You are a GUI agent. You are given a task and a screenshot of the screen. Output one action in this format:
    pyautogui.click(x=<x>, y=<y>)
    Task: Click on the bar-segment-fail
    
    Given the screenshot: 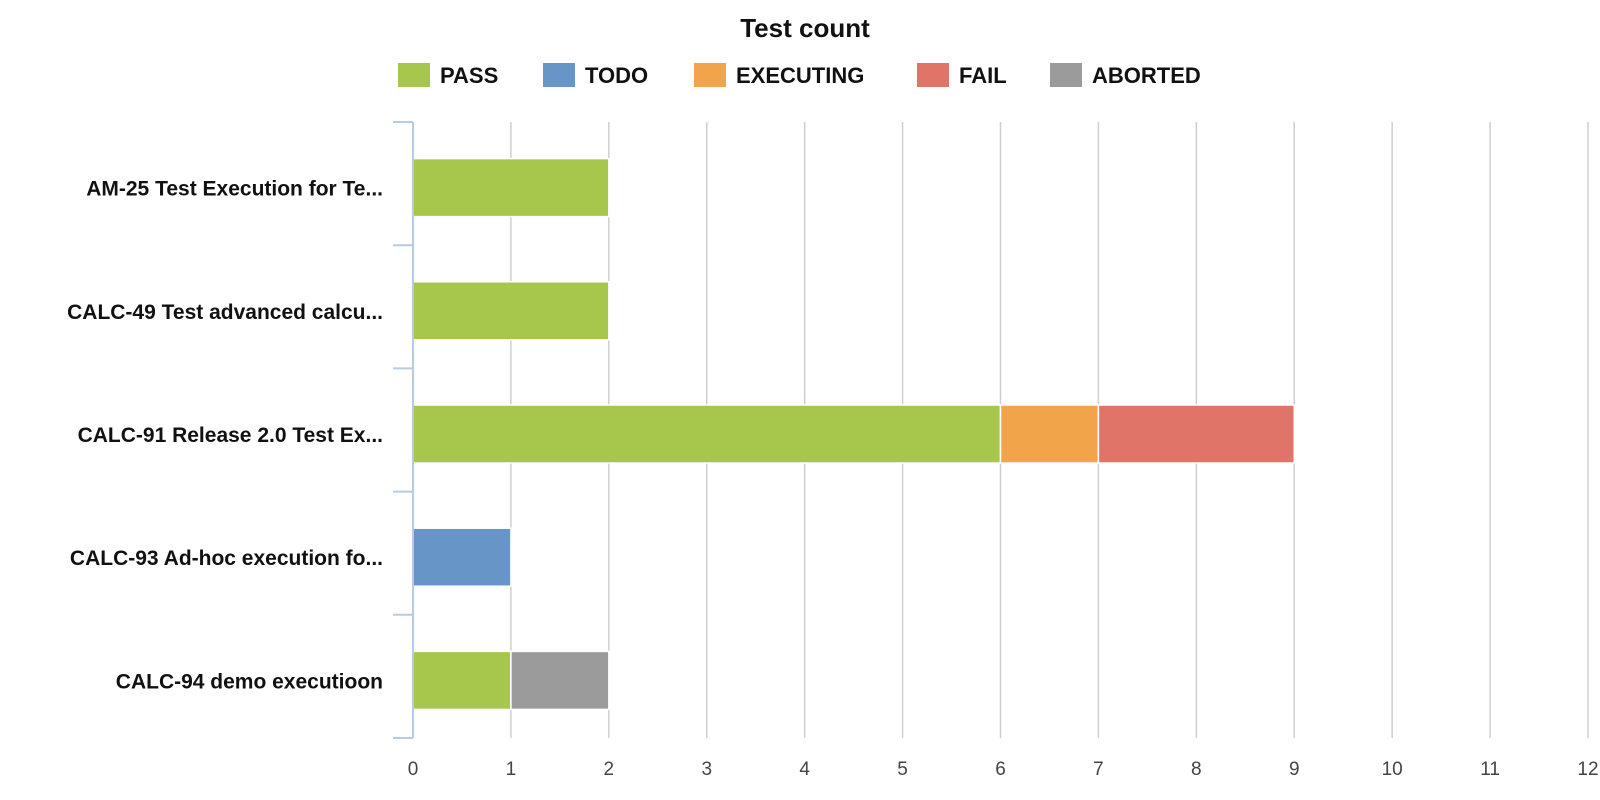 What is the action you would take?
    pyautogui.click(x=1196, y=434)
    